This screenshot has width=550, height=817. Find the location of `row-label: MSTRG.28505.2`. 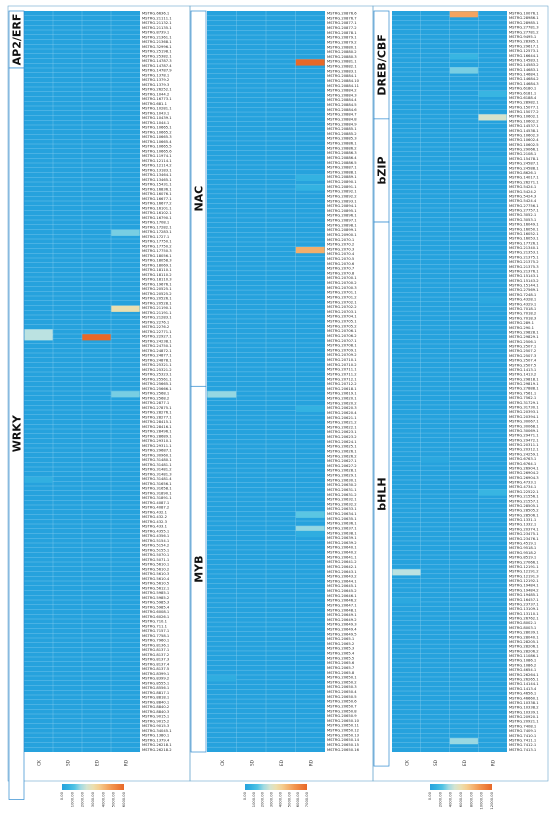

row-label: MSTRG.28505.2 is located at coordinates (524, 511).